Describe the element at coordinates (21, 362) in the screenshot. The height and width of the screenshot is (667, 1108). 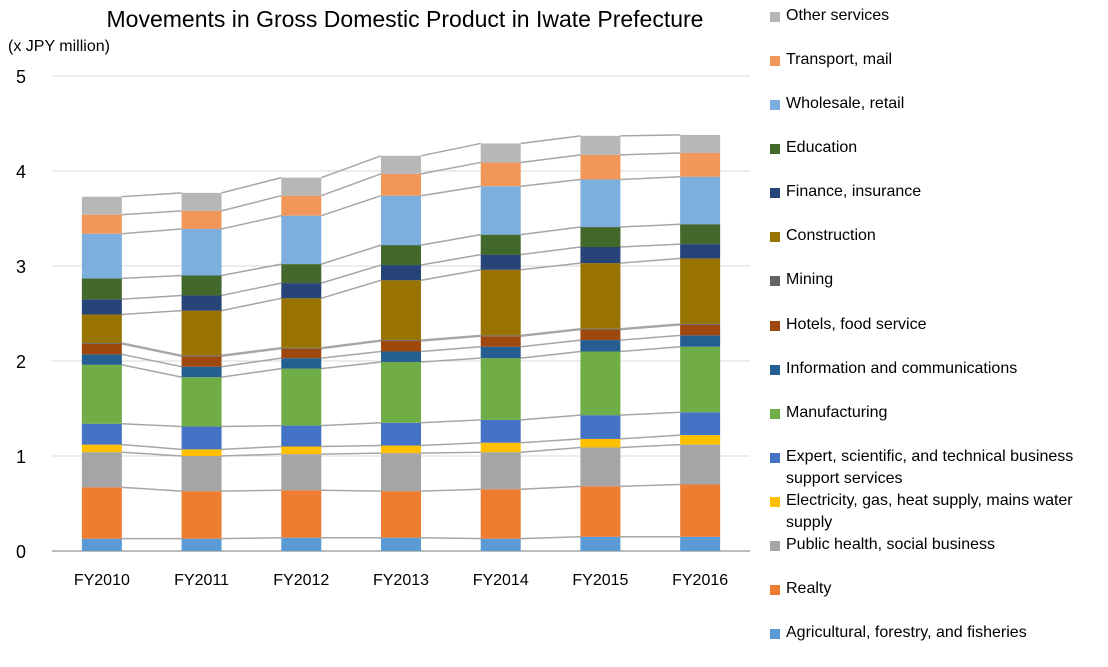
I see `y-tick-label: 2` at that location.